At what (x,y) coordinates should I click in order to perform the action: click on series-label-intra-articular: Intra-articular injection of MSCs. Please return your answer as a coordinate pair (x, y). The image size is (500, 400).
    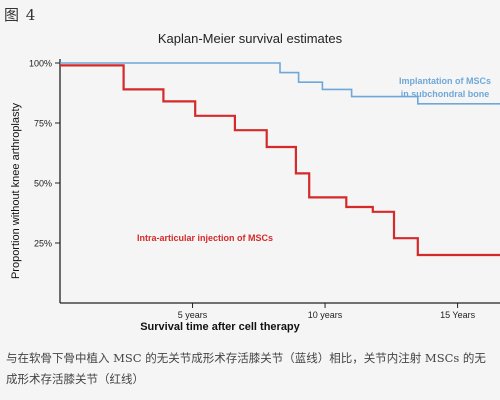
    Looking at the image, I should click on (205, 238).